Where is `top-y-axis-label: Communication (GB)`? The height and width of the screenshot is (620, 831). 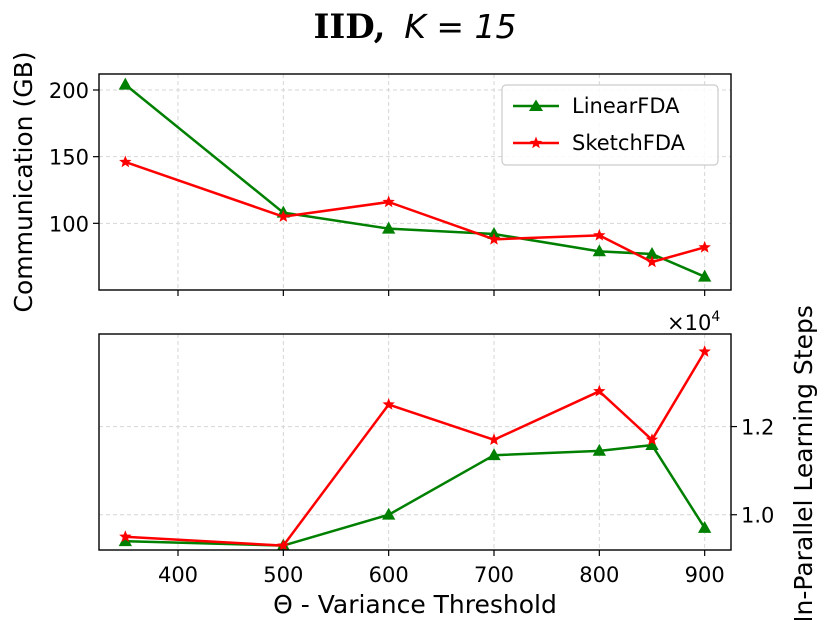
top-y-axis-label: Communication (GB) is located at coordinates (23, 181).